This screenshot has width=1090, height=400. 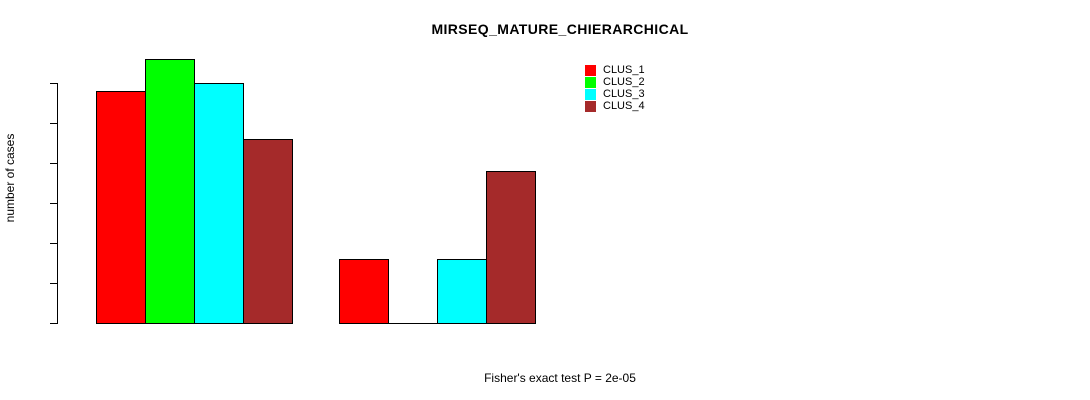 I want to click on chart-title: MIRSEQ_MATURE_CHIERARCHICAL, so click(x=560, y=29).